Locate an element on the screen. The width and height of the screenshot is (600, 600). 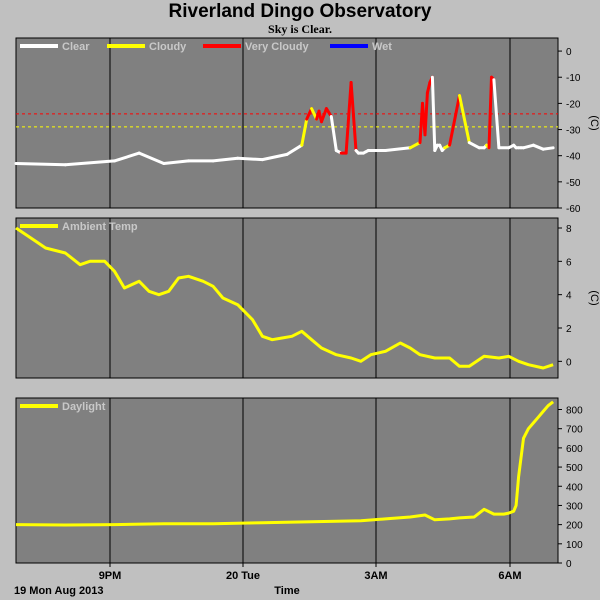
y-tick-label: 600 is located at coordinates (574, 449).